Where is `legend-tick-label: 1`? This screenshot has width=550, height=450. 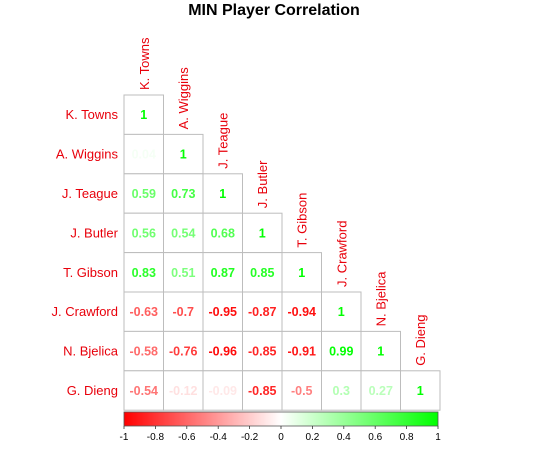
legend-tick-label: 1 is located at coordinates (438, 437).